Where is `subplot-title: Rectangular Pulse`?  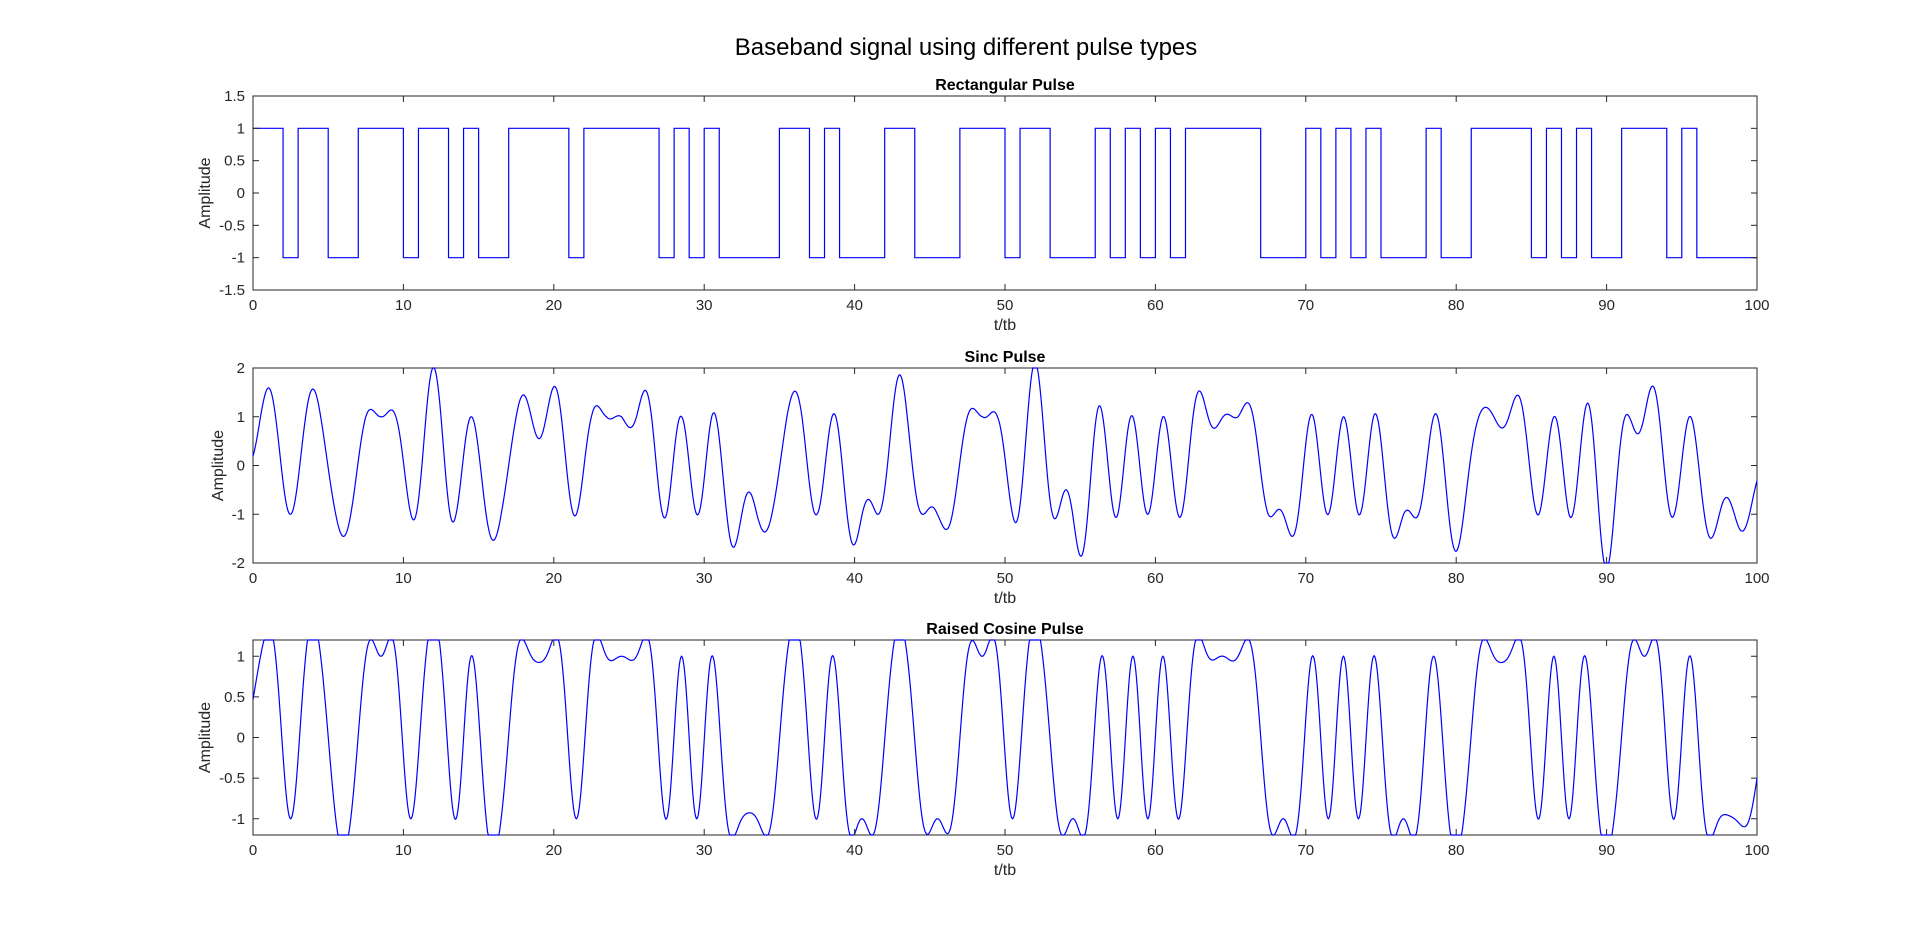 subplot-title: Rectangular Pulse is located at coordinates (1005, 85).